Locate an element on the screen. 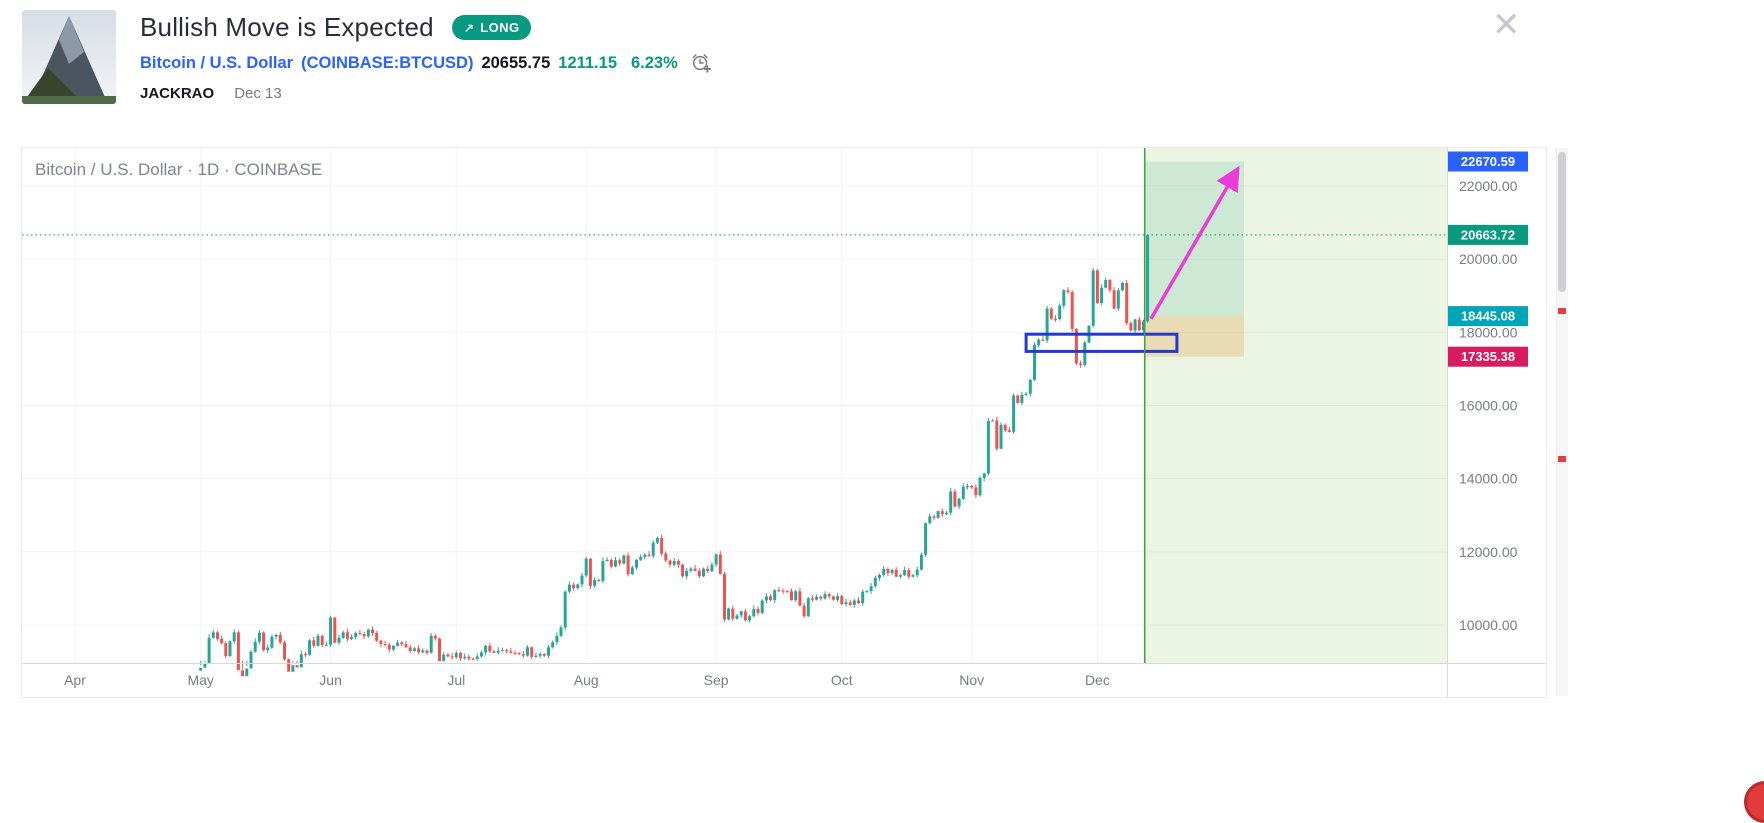 This screenshot has width=1764, height=823. symbol-change: 1211.15 is located at coordinates (587, 62).